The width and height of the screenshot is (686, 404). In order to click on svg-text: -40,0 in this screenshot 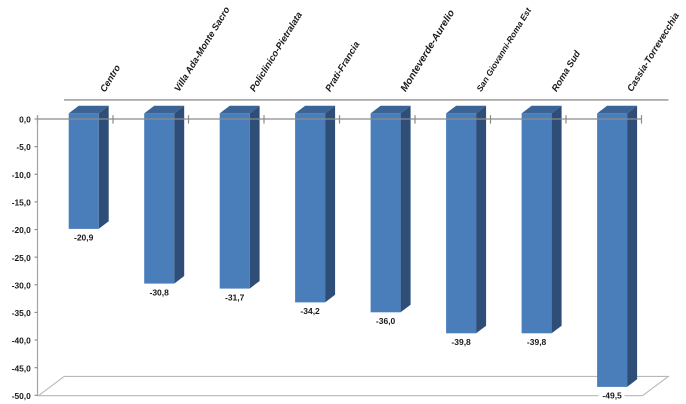, I will do `click(21, 341)`.